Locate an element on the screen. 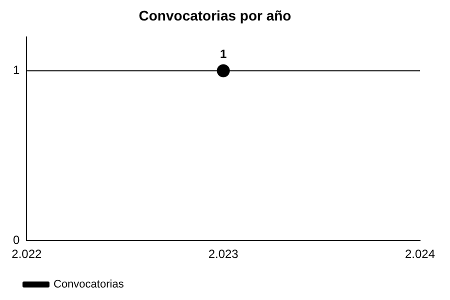 The height and width of the screenshot is (300, 450). x-tick-label: 2.023 is located at coordinates (223, 254).